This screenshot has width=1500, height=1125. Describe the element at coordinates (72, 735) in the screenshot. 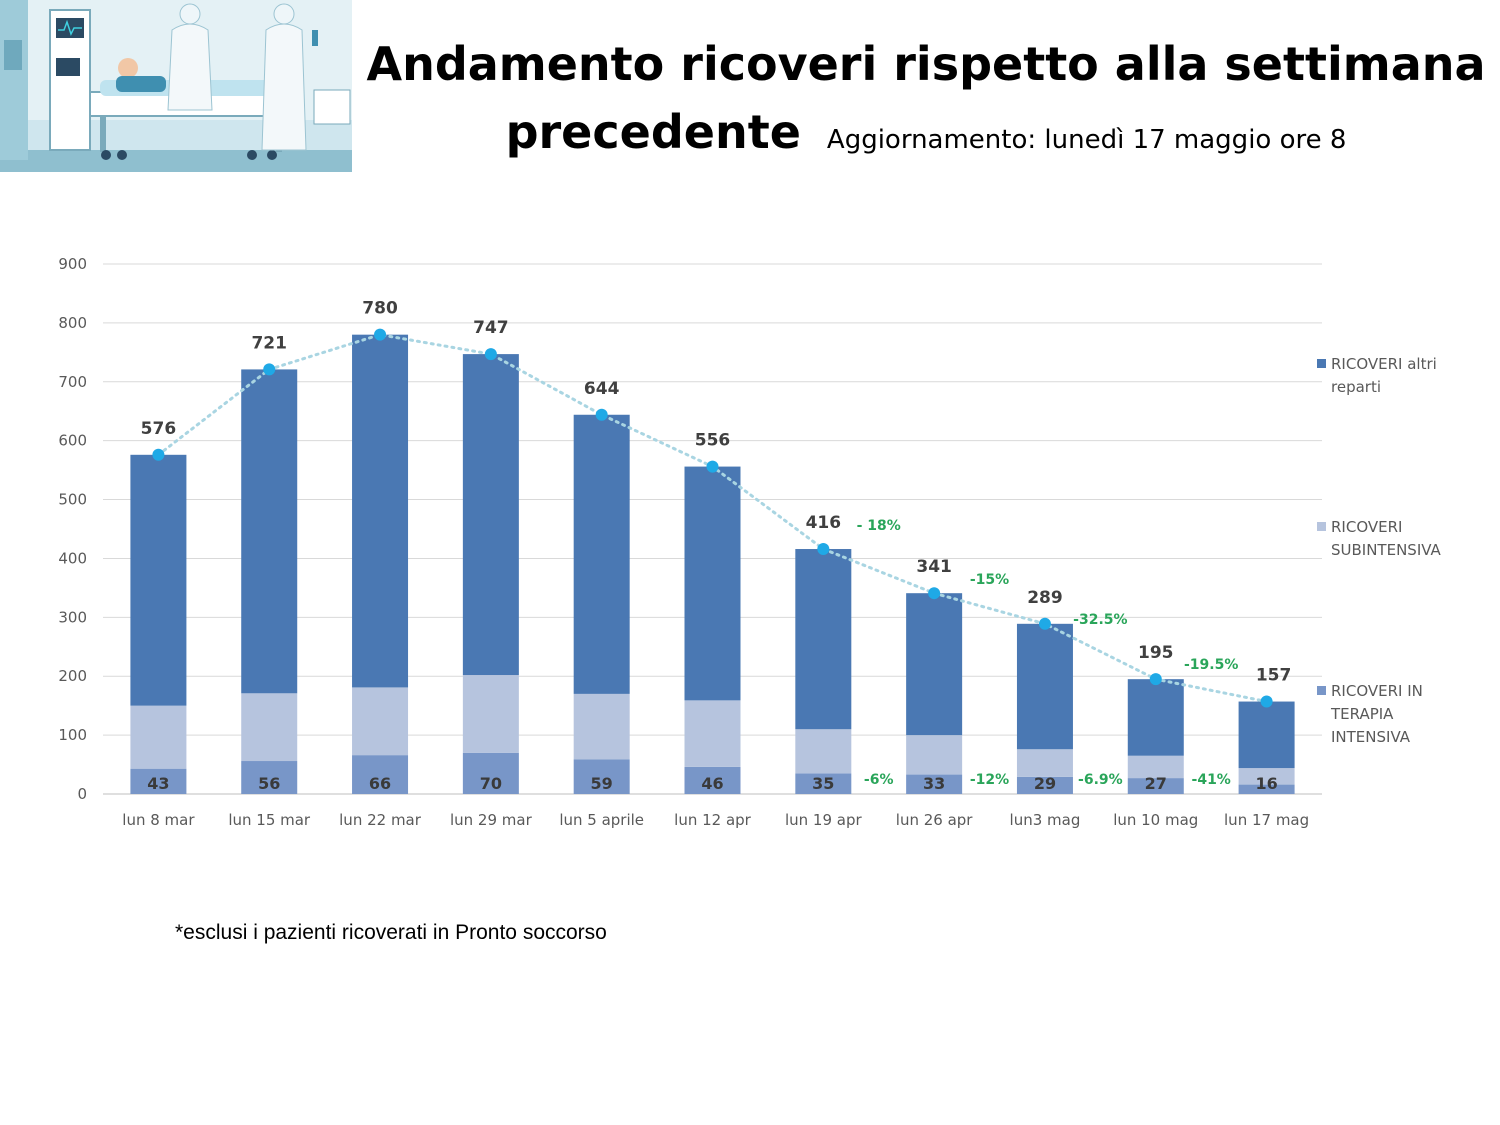

I see `y-tick-label: 100` at that location.